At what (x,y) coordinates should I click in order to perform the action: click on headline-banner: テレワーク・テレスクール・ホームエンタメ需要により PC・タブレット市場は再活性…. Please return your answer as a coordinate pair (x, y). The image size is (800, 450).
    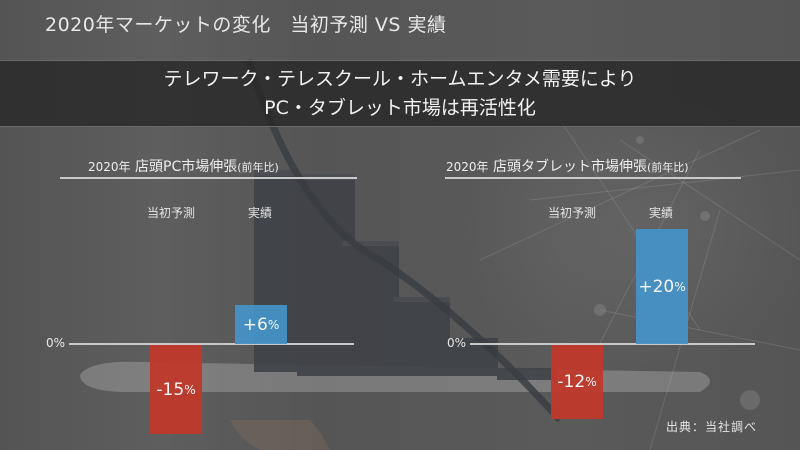
    Looking at the image, I should click on (400, 93).